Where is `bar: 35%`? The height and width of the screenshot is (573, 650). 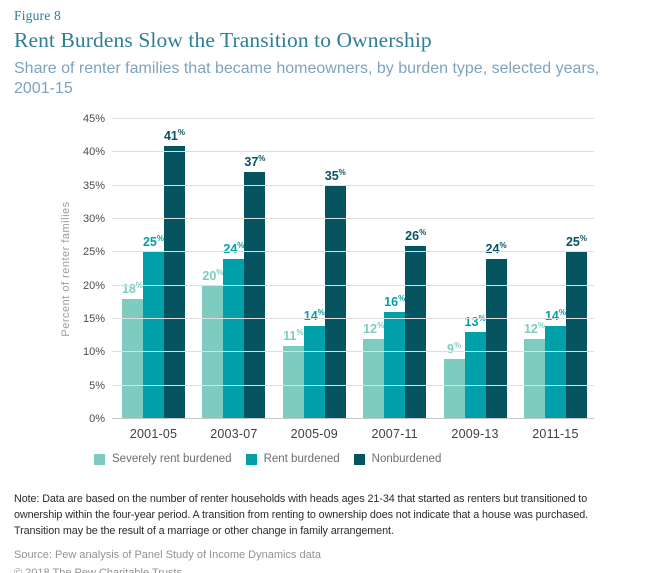 bar: 35% is located at coordinates (335, 293).